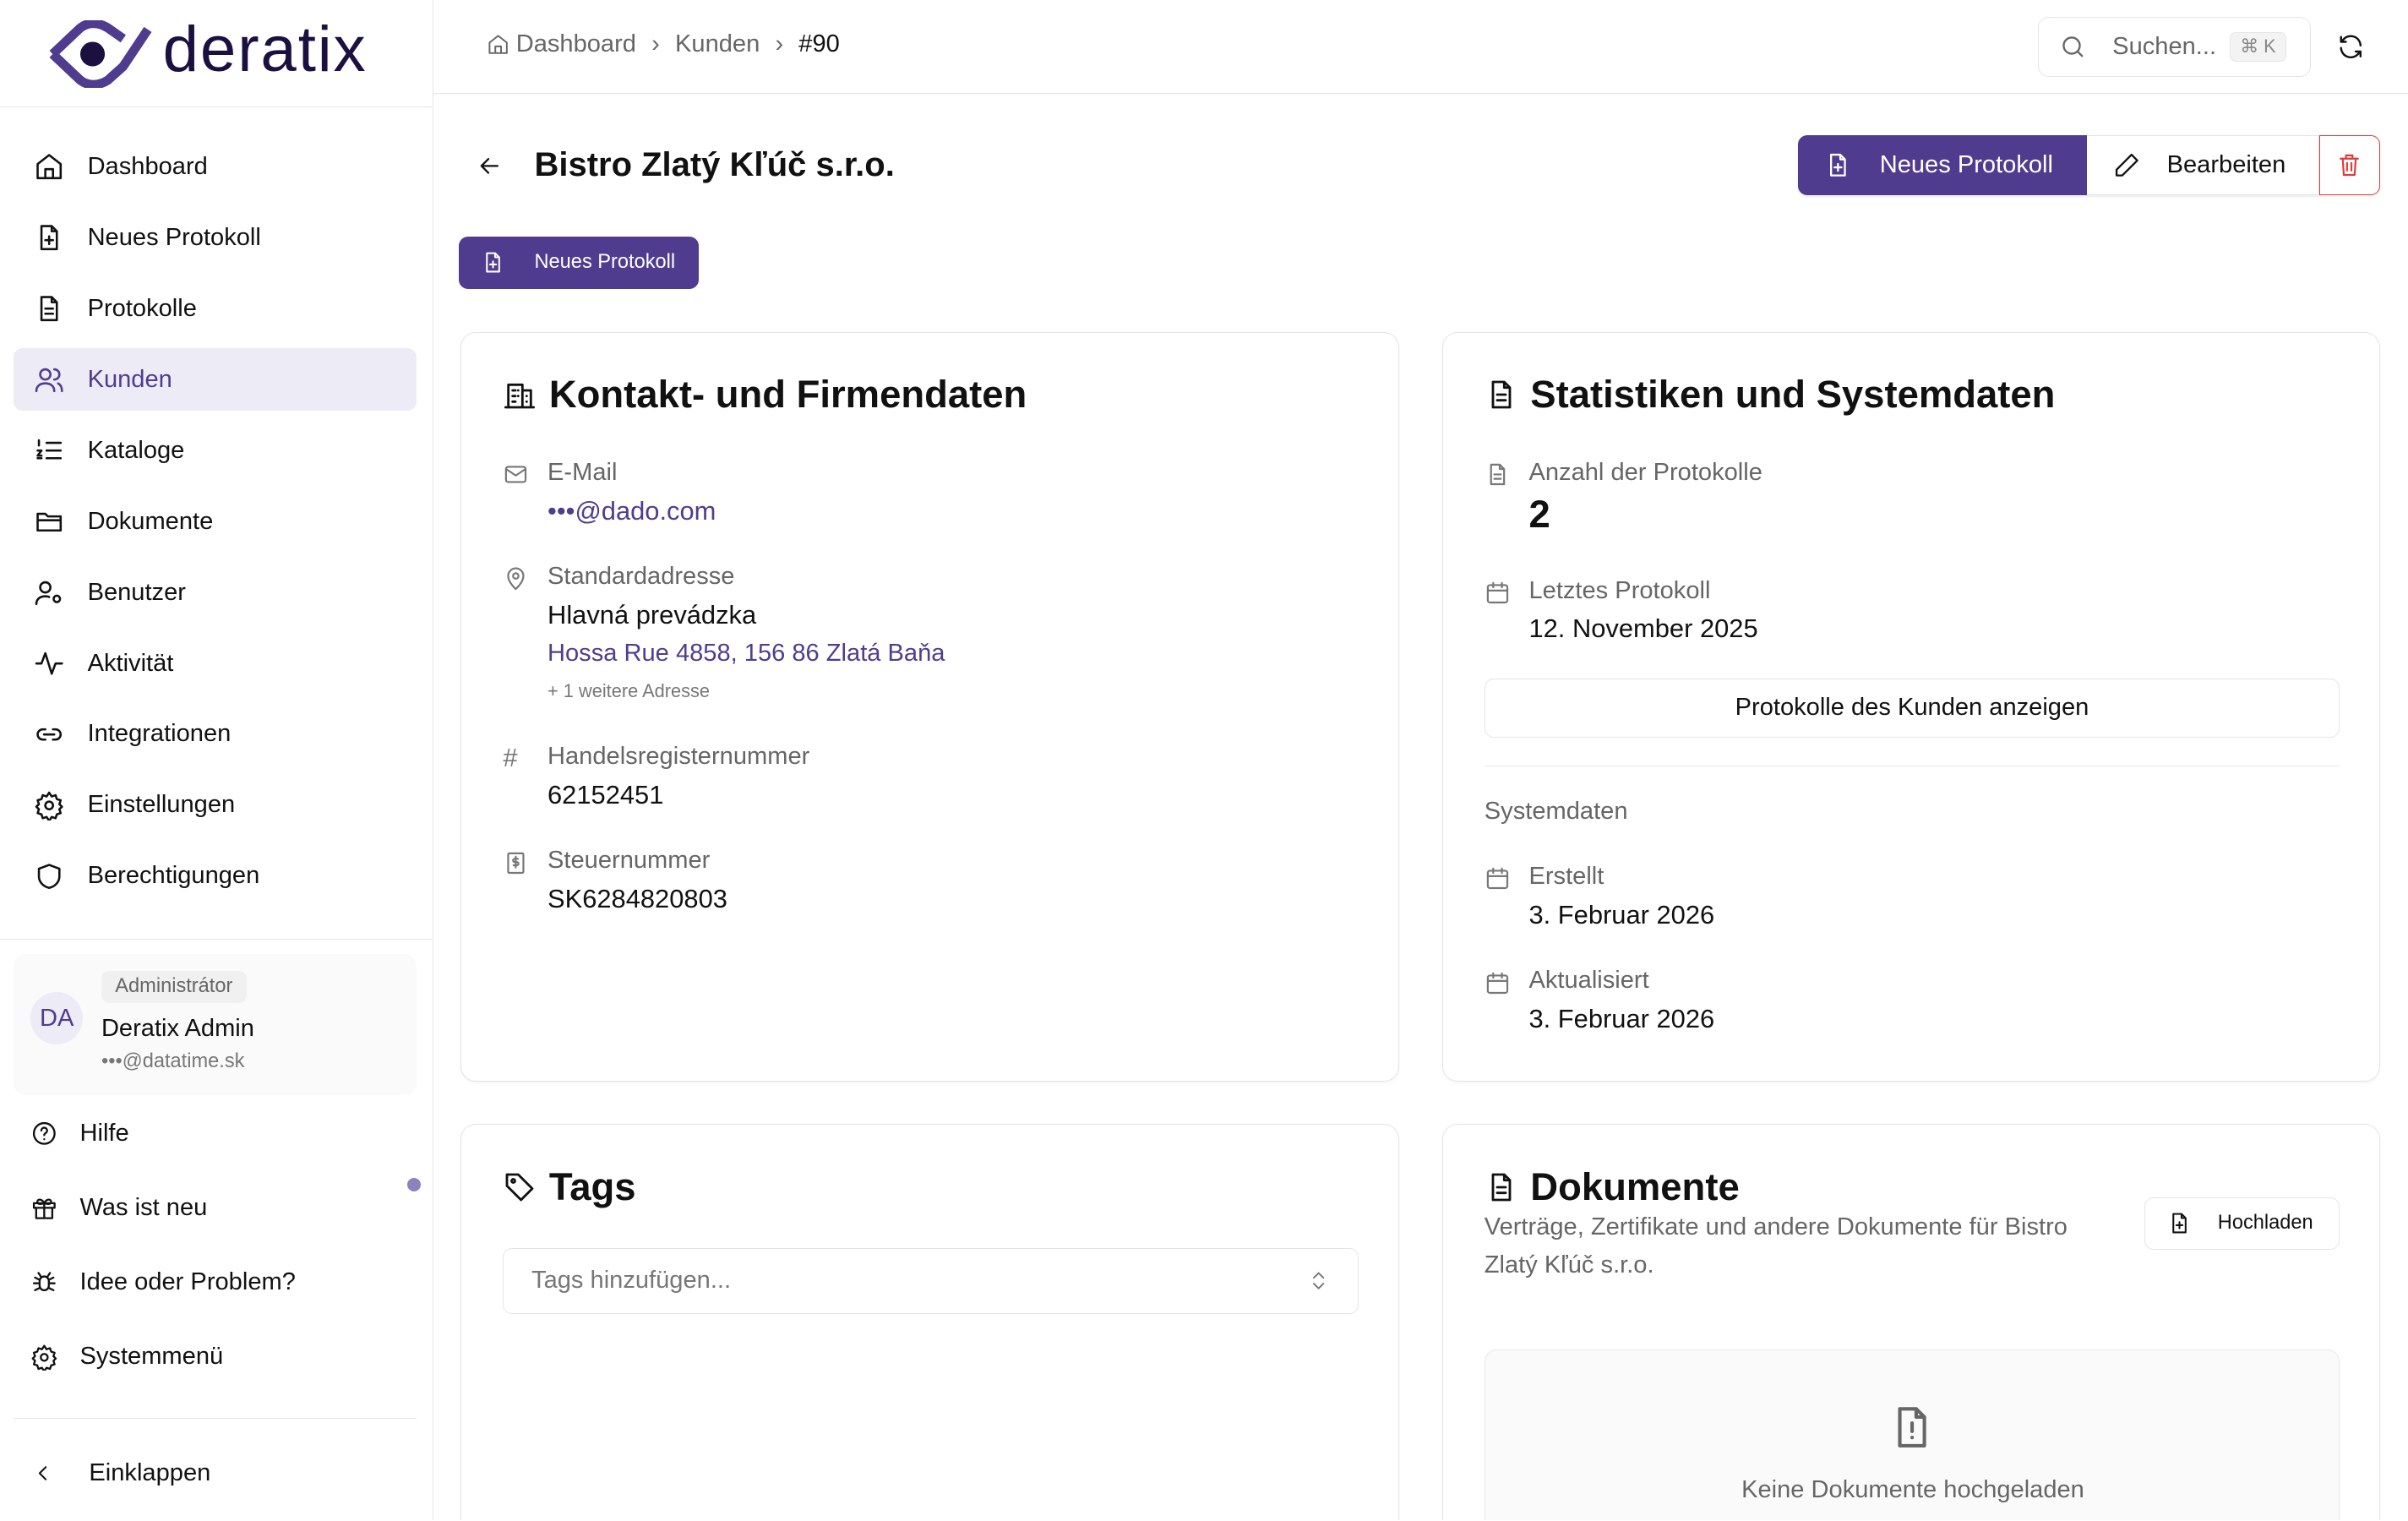 This screenshot has height=1521, width=2408. I want to click on breadcrumb-kunden: Kunden, so click(717, 44).